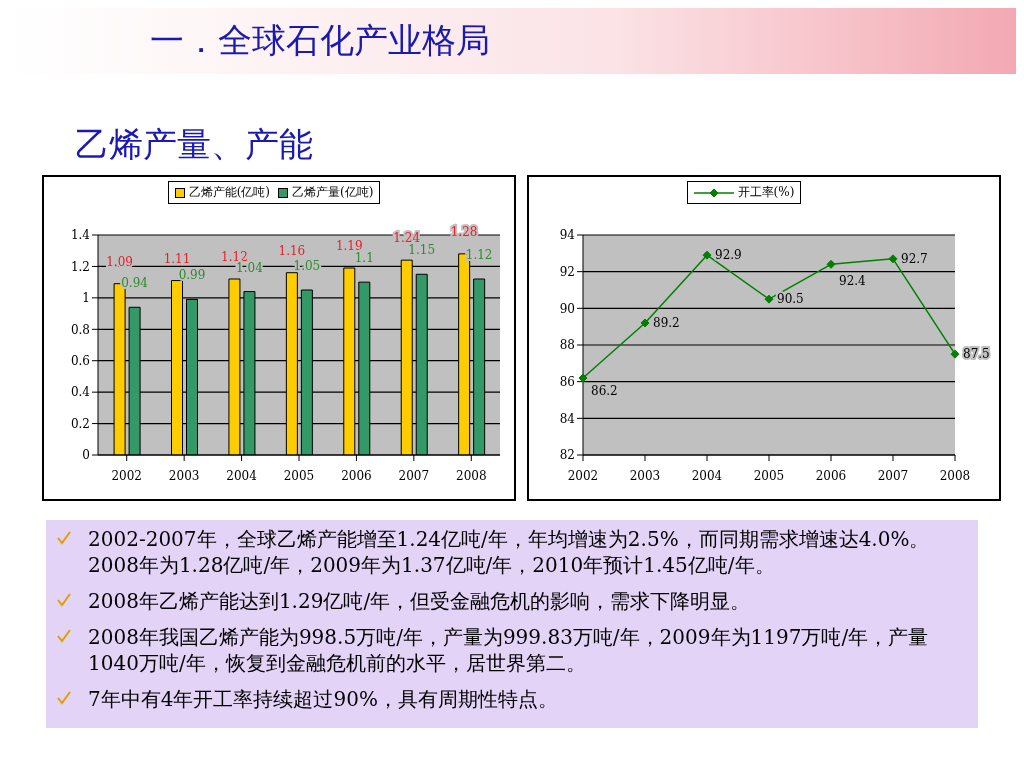 The image size is (1024, 768). Describe the element at coordinates (419, 601) in the screenshot. I see `text: 2008年乙烯产能达到1.29亿吨/年，但受金融危机的影响，需求下降明显。` at that location.